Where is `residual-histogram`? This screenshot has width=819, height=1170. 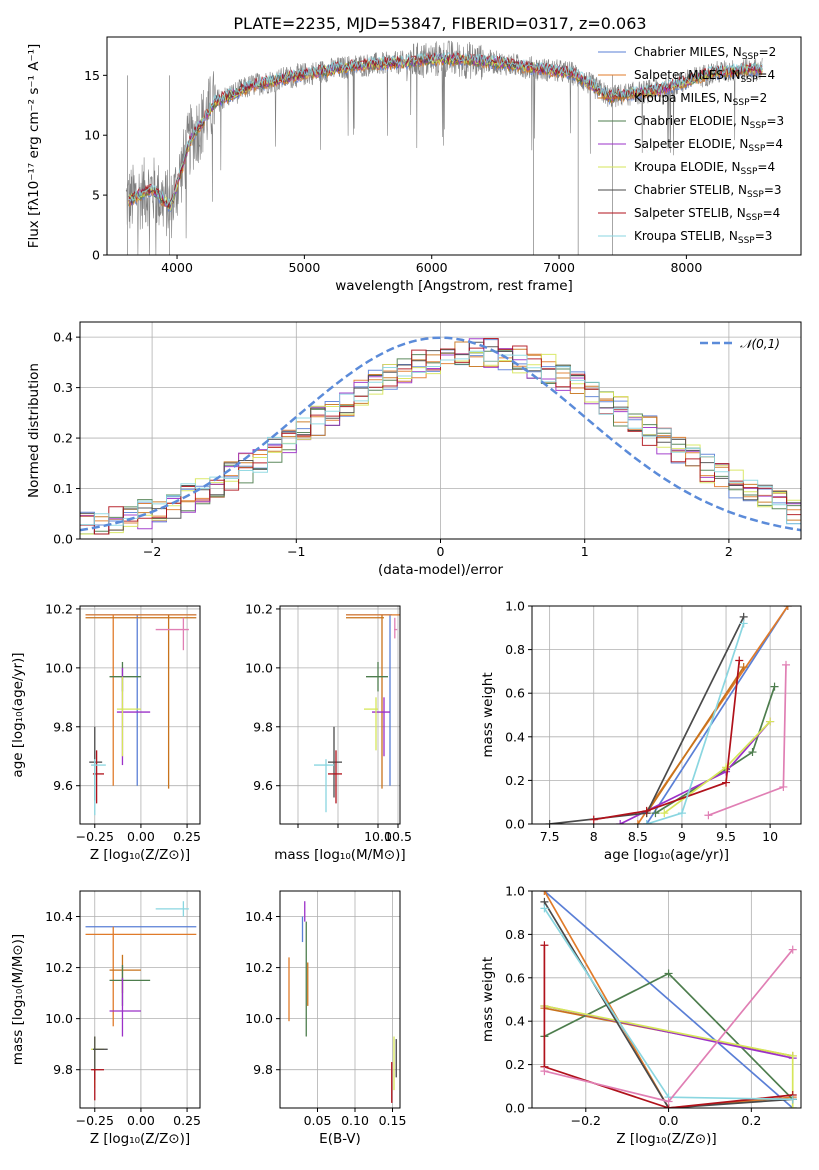
residual-histogram is located at coordinates (440, 438).